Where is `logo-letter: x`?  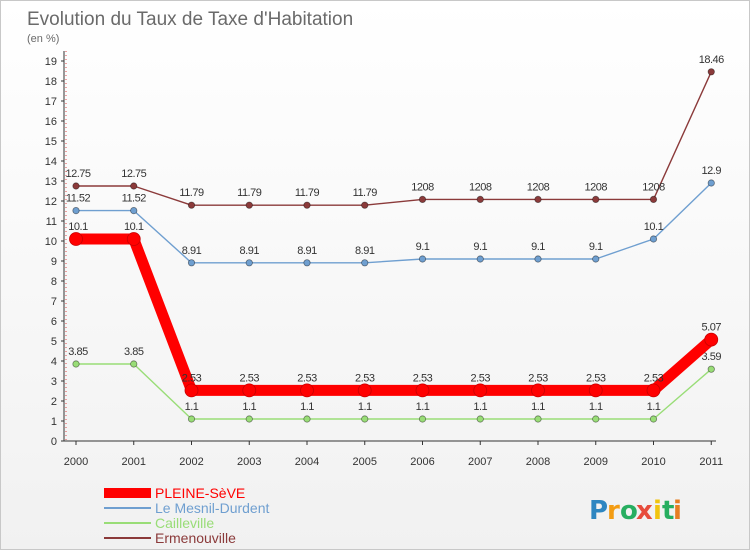
logo-letter: x is located at coordinates (644, 511).